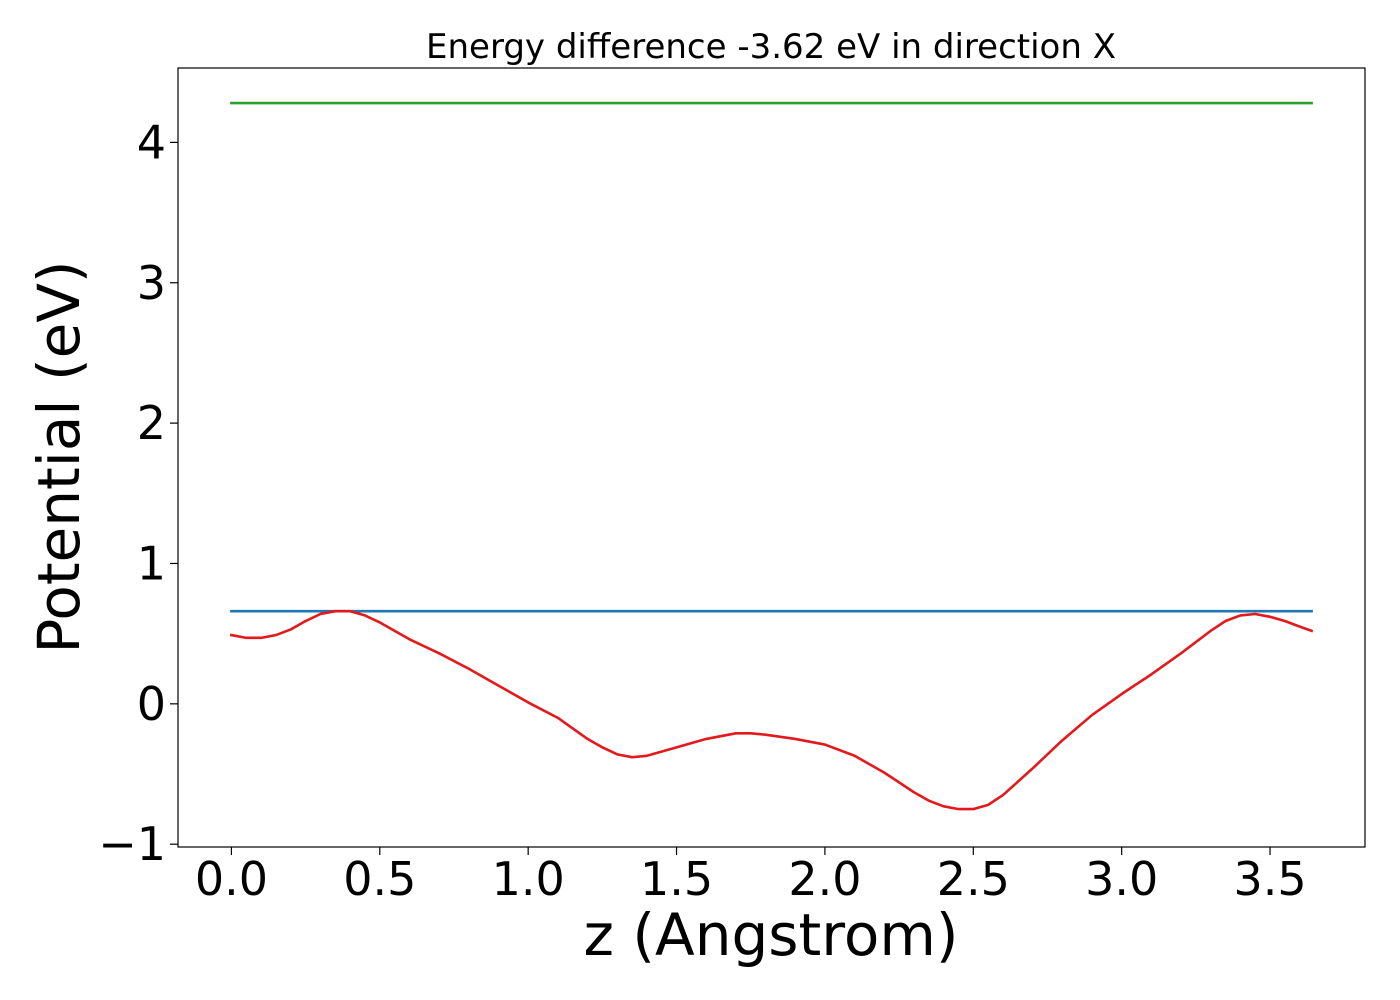 The image size is (1400, 1000). What do you see at coordinates (151, 142) in the screenshot?
I see `y-tick-label: 4` at bounding box center [151, 142].